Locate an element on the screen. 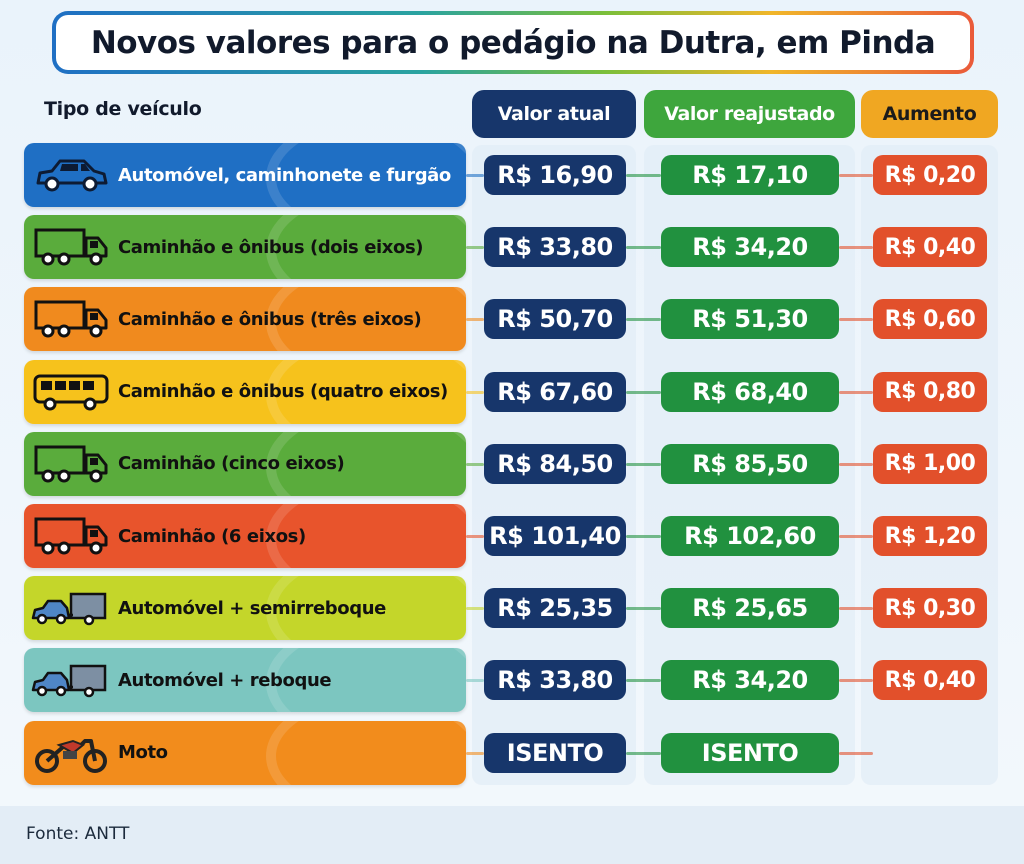 The width and height of the screenshot is (1024, 864). motorcycle-icon is located at coordinates (71, 753).